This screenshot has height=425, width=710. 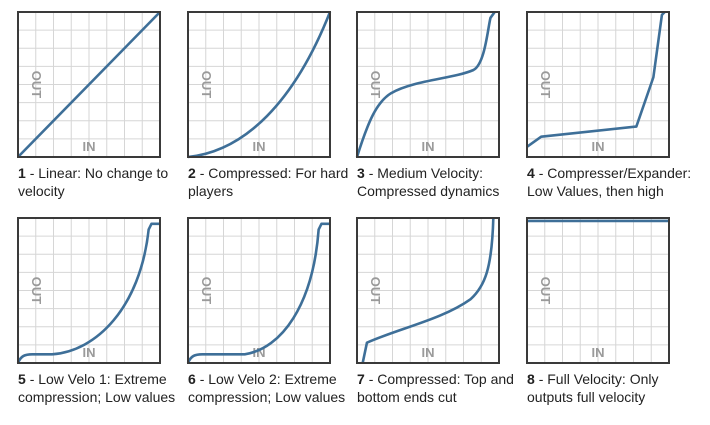 What do you see at coordinates (361, 379) in the screenshot?
I see `caption-number: 7` at bounding box center [361, 379].